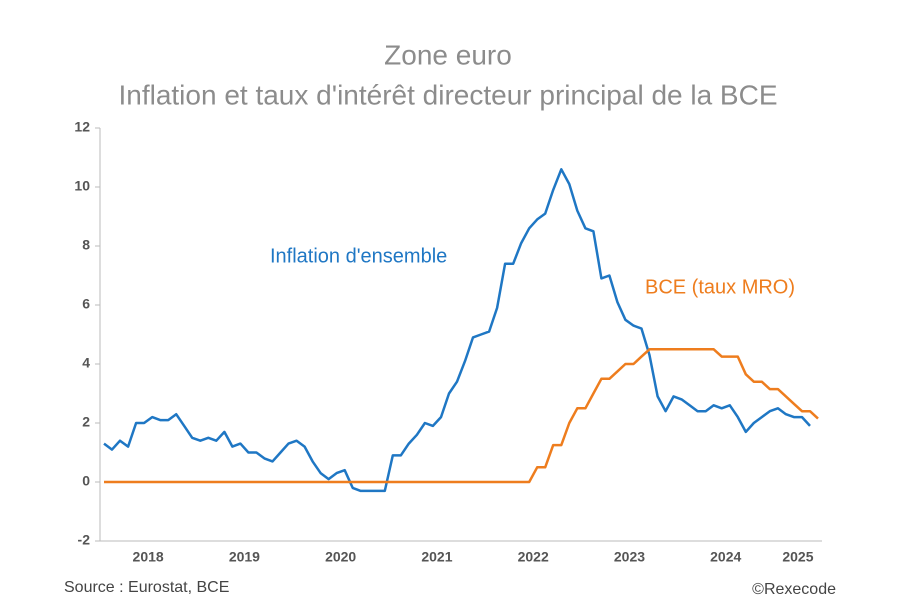  I want to click on y-tick-label: -2, so click(84, 540).